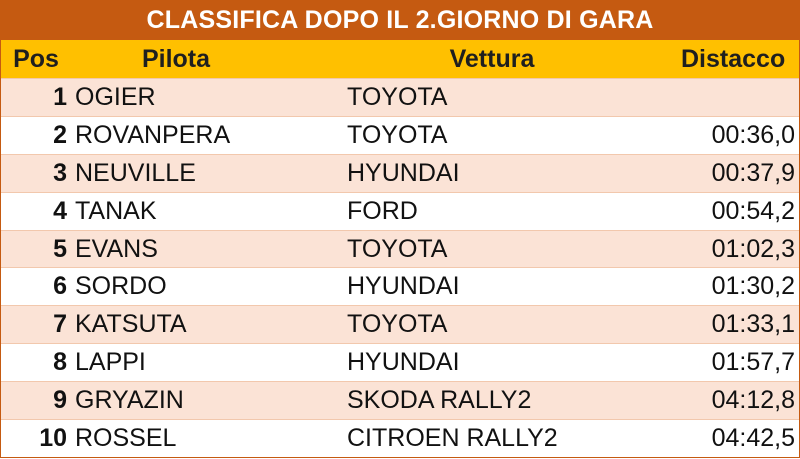 The image size is (800, 459). Describe the element at coordinates (60, 134) in the screenshot. I see `cell-pos: 2` at that location.